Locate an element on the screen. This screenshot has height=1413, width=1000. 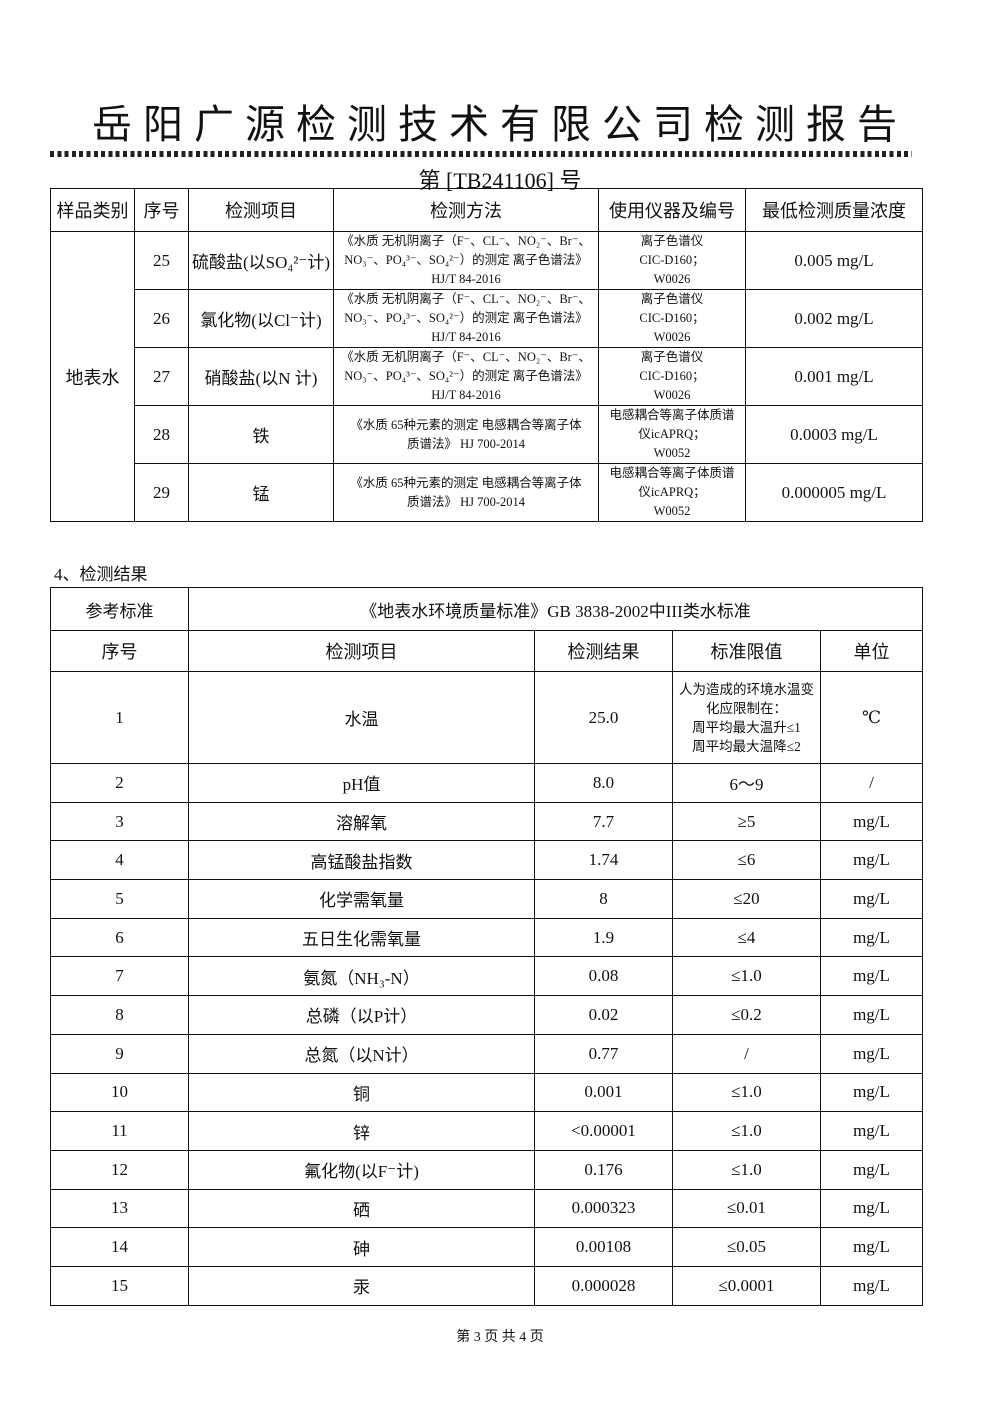
col-header: 使用仪器及编号 is located at coordinates (672, 210).